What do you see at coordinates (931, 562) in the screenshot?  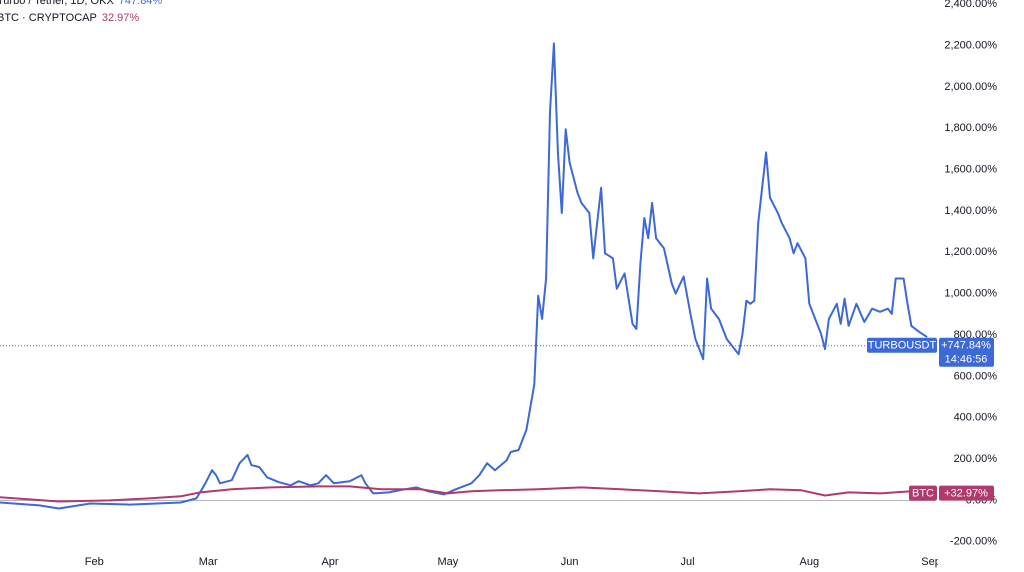 I see `x-tick-label: Sep` at bounding box center [931, 562].